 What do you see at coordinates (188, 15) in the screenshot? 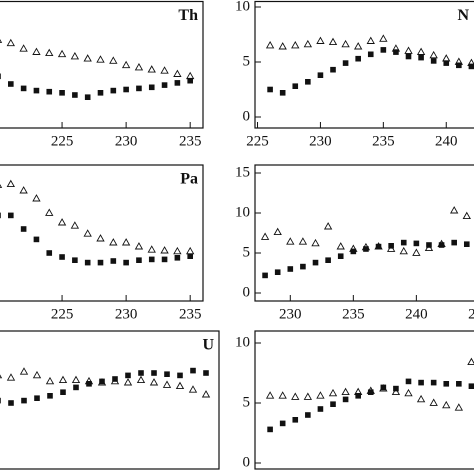
I see `panel-label: Th` at bounding box center [188, 15].